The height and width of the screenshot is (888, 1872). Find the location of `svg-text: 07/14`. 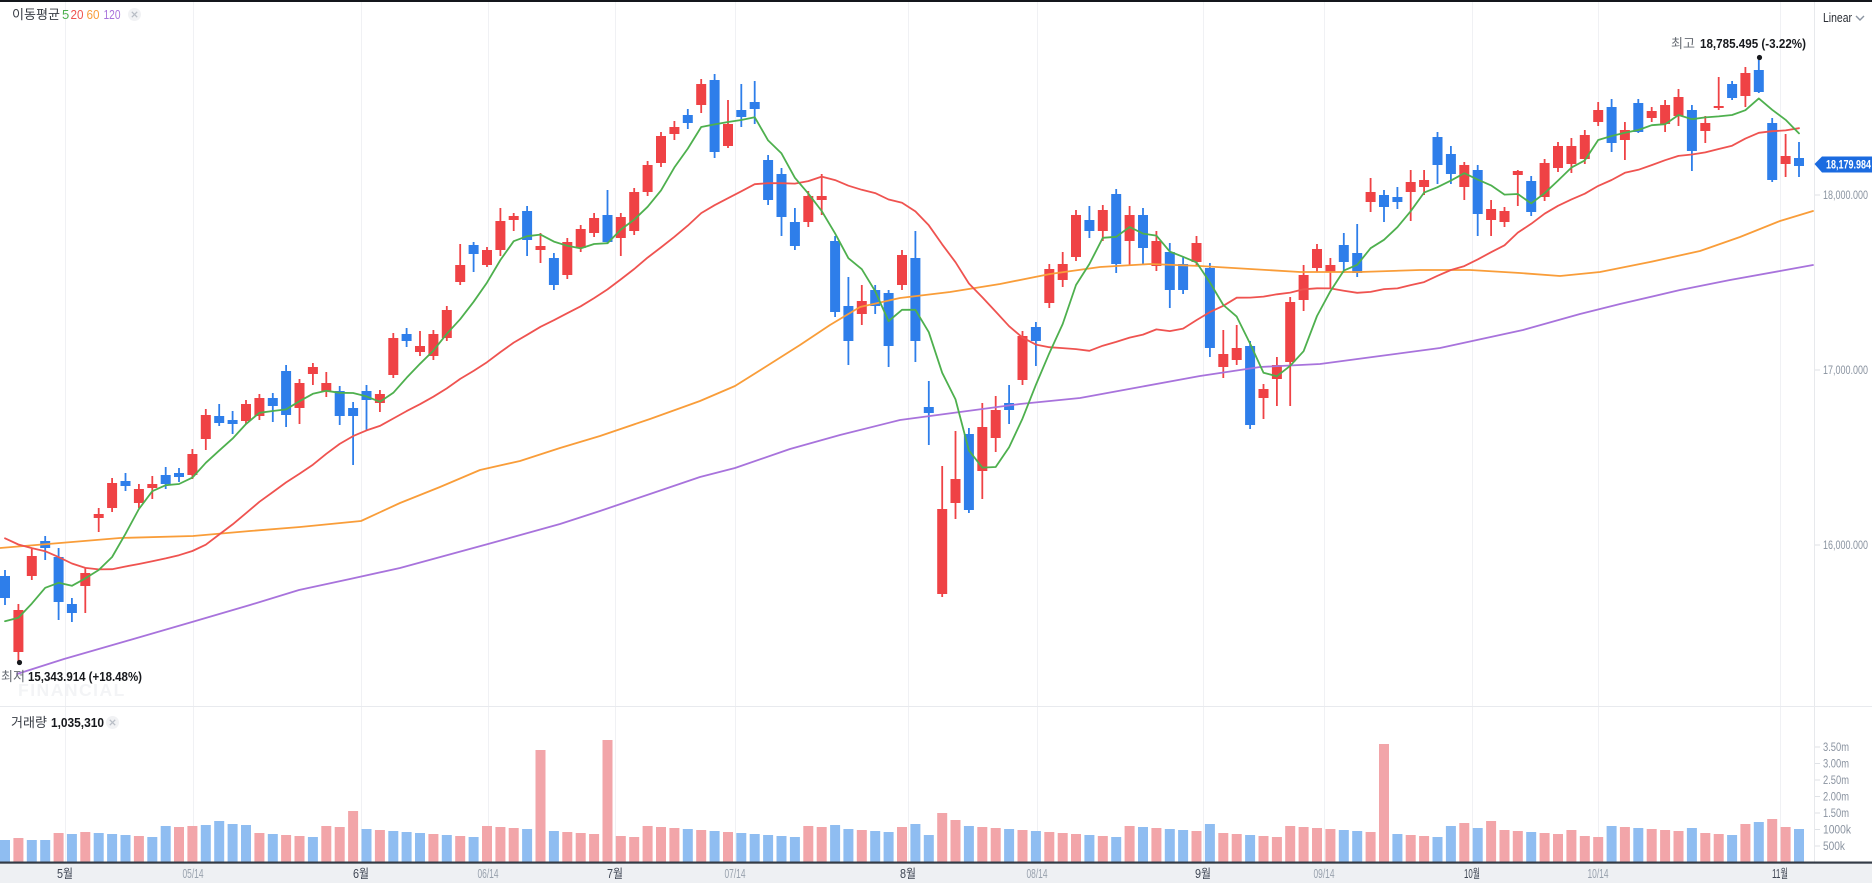

svg-text: 07/14 is located at coordinates (735, 874).